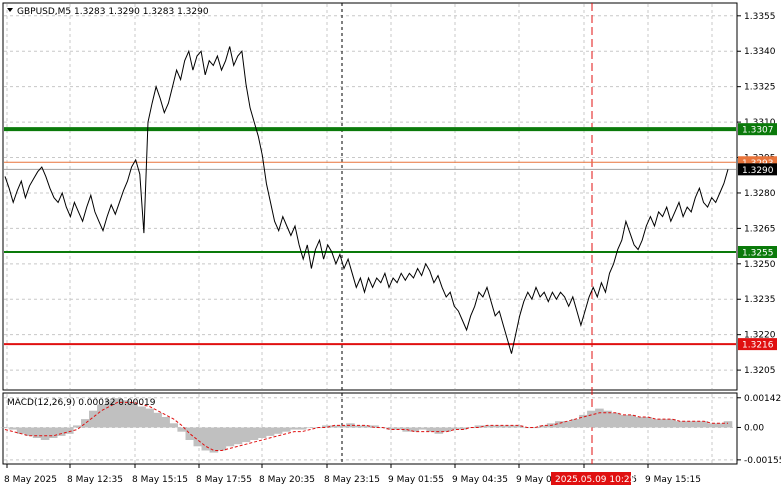 The image size is (781, 489). Describe the element at coordinates (224, 480) in the screenshot. I see `time-tick-label: 8 May 17:55` at that location.